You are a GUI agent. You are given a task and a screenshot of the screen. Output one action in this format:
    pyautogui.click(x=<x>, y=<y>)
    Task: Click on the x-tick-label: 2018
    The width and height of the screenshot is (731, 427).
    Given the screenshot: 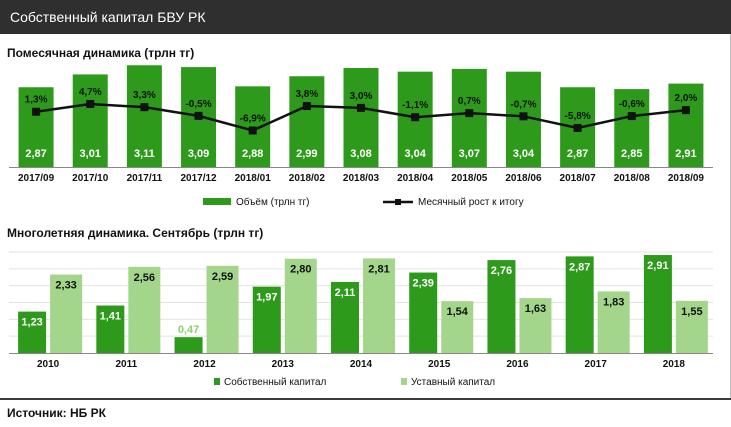 What is the action you would take?
    pyautogui.click(x=674, y=364)
    